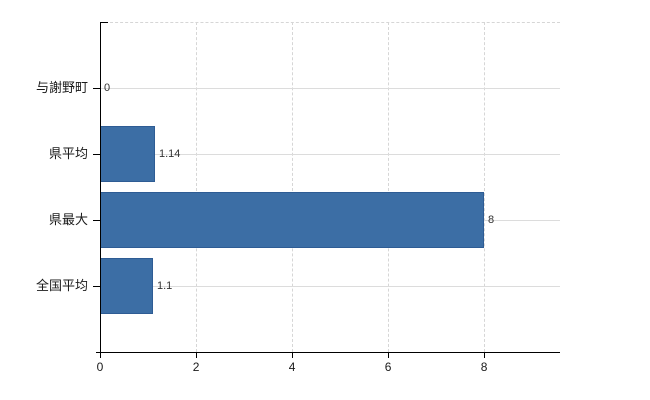 The image size is (650, 400). I want to click on bar-value-label: 1.1, so click(165, 286).